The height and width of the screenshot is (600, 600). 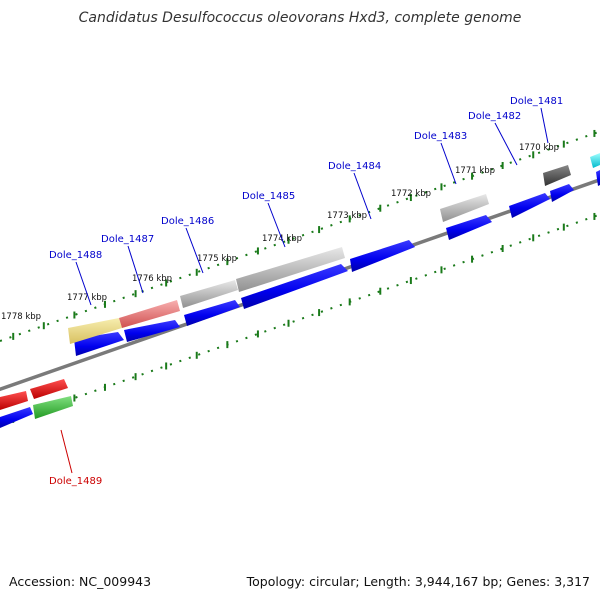 What do you see at coordinates (494, 116) in the screenshot?
I see `gene-label: Dole_1482` at bounding box center [494, 116].